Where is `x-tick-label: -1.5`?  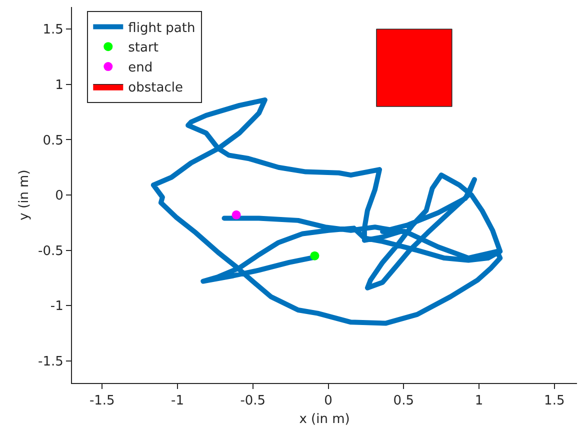 x-tick-label: -1.5 is located at coordinates (102, 401).